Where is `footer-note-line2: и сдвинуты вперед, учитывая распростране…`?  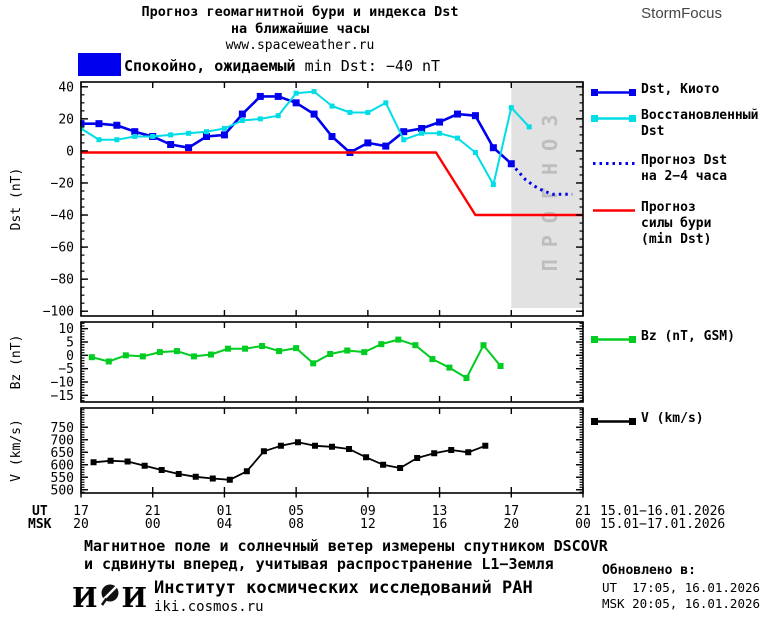
footer-note-line2: и сдвинуты вперед, учитывая распростране… is located at coordinates (319, 564).